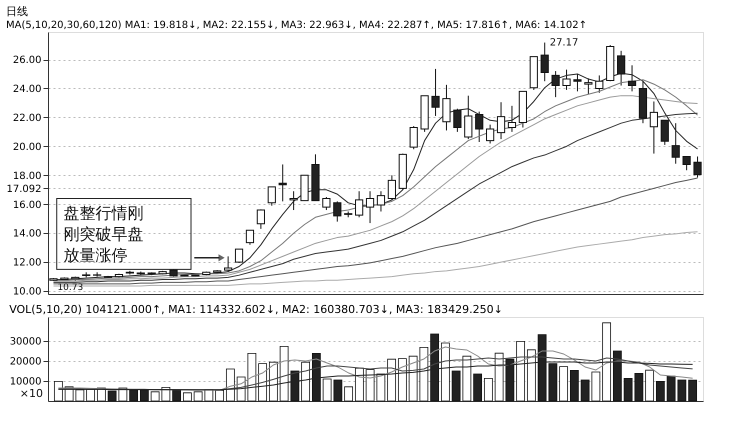  What do you see at coordinates (27, 89) in the screenshot?
I see `y-tick-label: 24.00` at bounding box center [27, 89].